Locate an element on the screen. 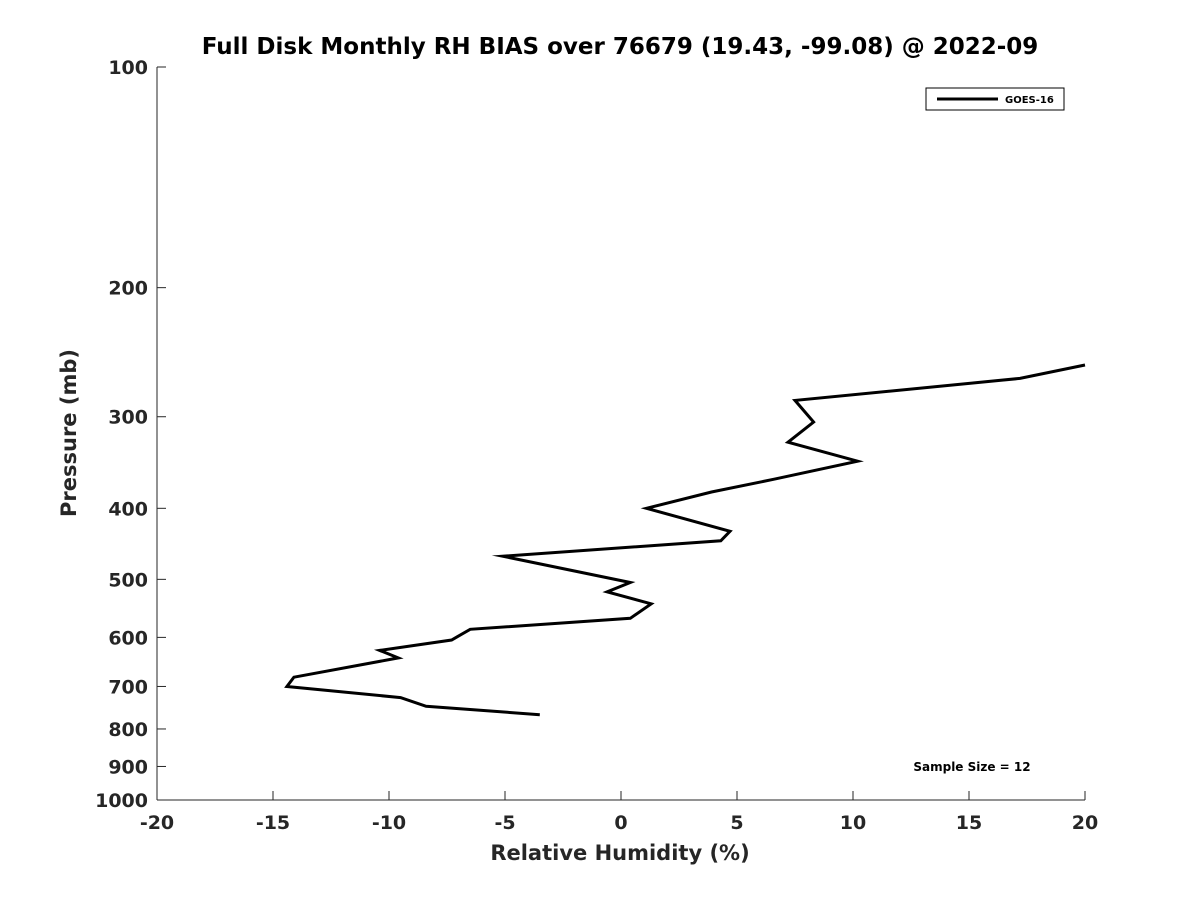  x-tick-label: 20 is located at coordinates (1085, 823).